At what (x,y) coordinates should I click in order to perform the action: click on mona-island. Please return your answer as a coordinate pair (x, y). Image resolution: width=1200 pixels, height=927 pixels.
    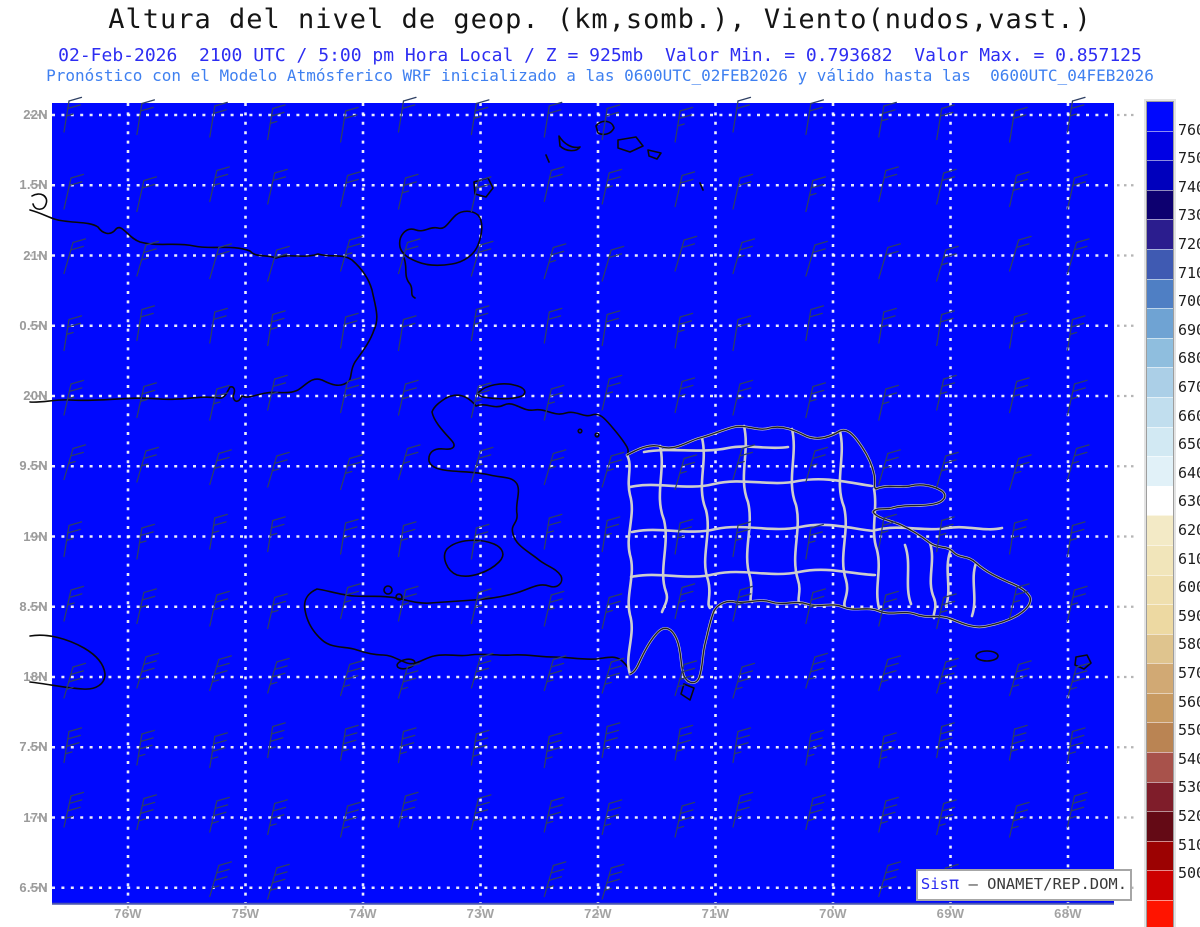
    Looking at the image, I should click on (1083, 662).